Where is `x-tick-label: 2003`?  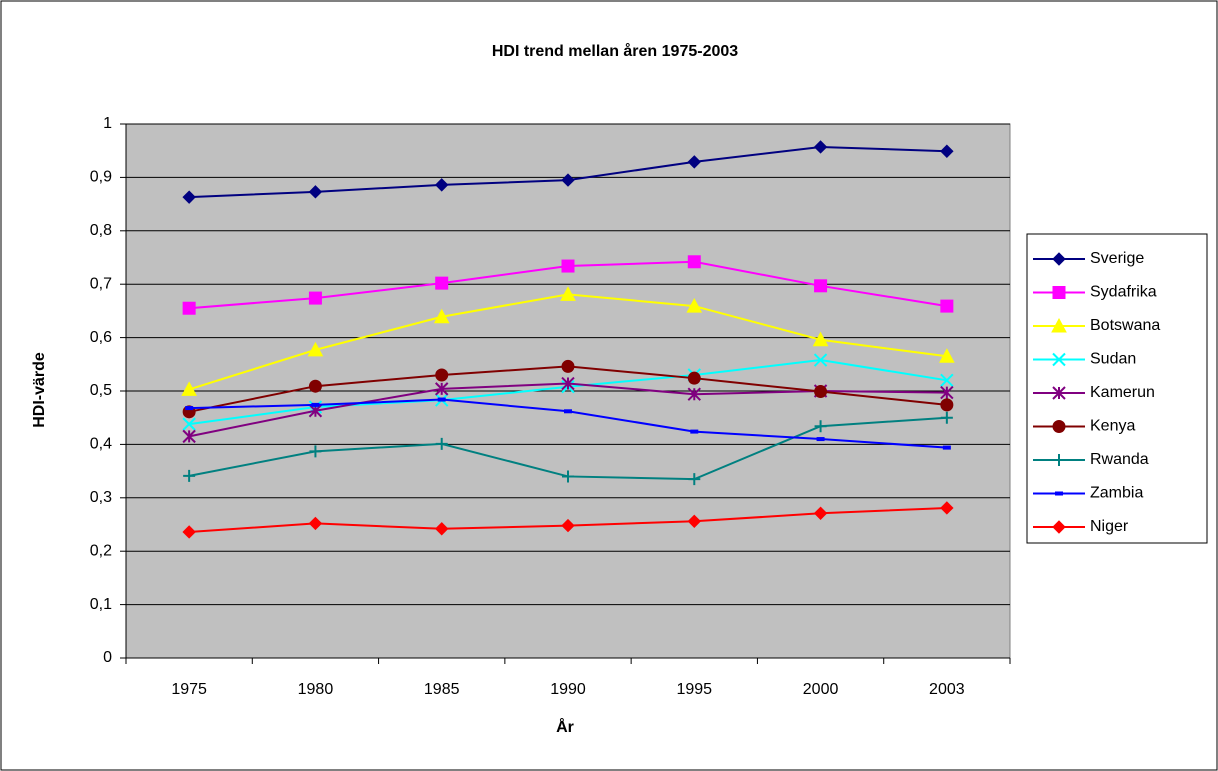
x-tick-label: 2003 is located at coordinates (947, 689).